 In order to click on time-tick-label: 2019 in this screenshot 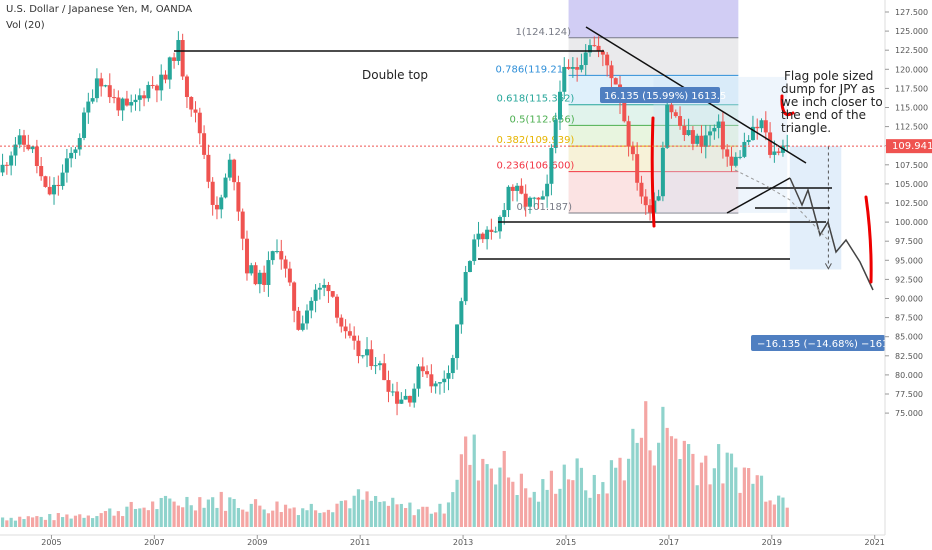, I will do `click(772, 542)`.